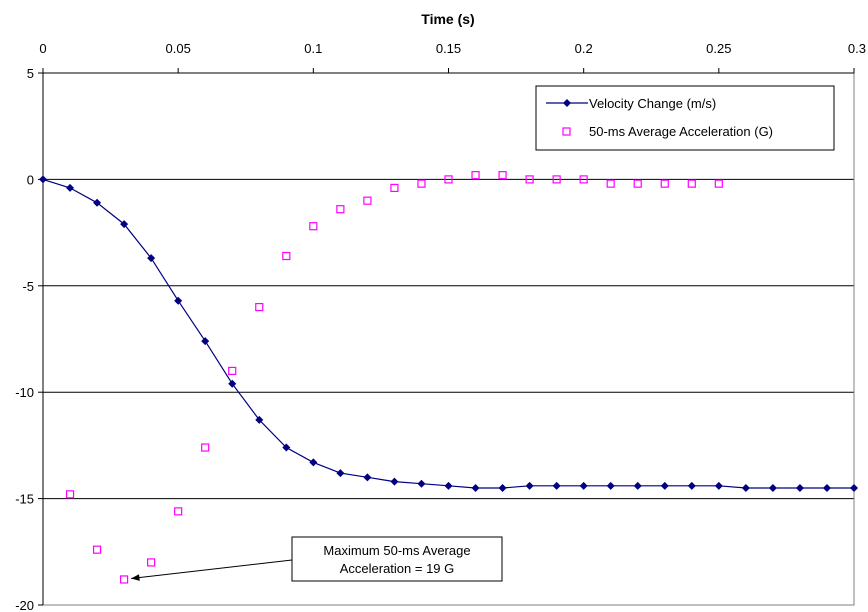 This screenshot has width=868, height=612. Describe the element at coordinates (681, 131) in the screenshot. I see `legend-acceleration-label: 50-ms Average Acceleration (G)` at that location.